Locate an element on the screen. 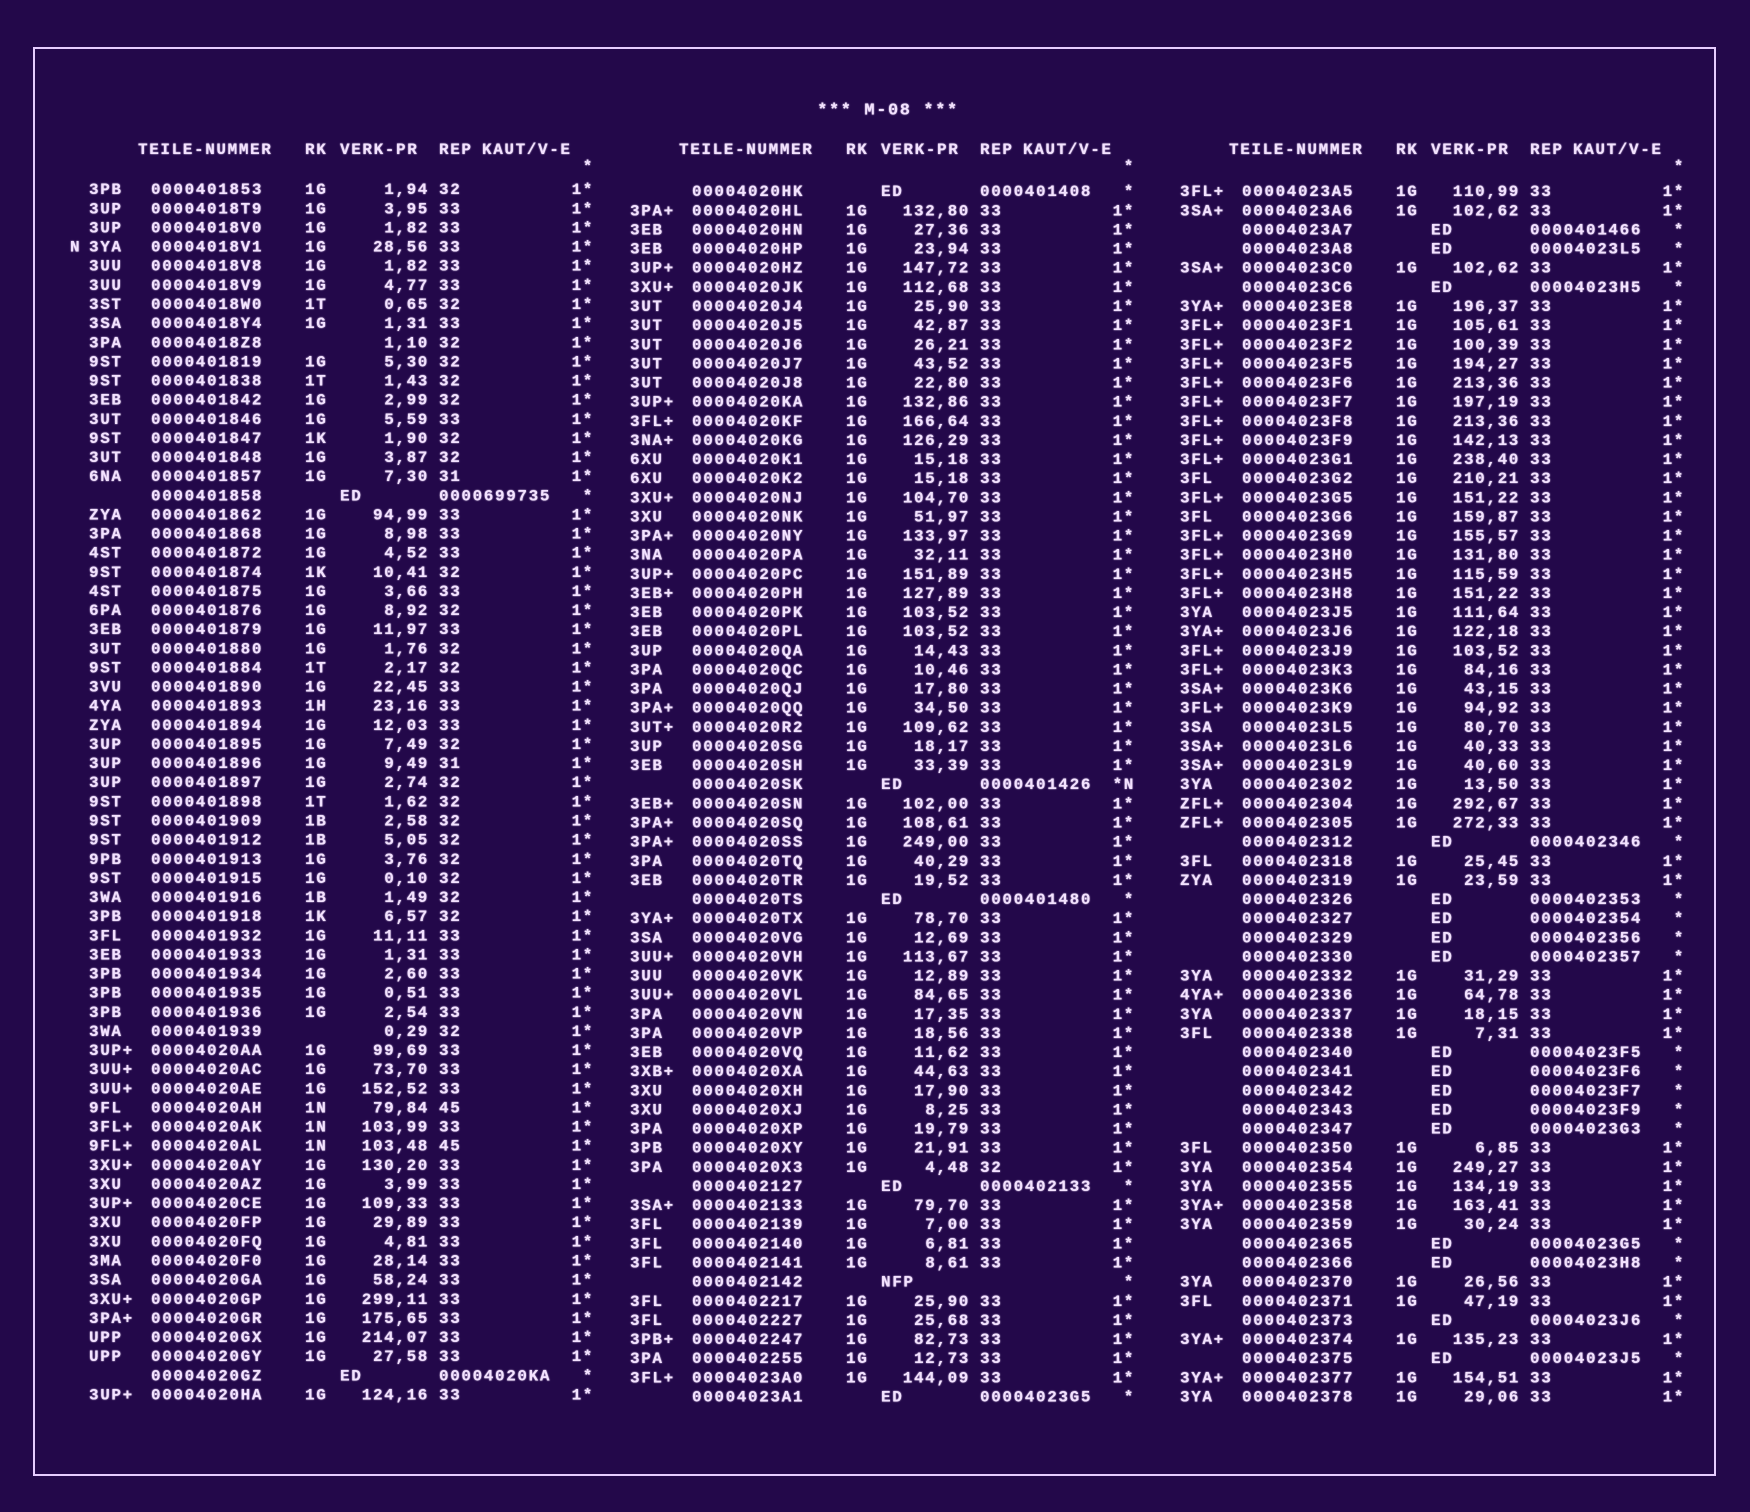 The width and height of the screenshot is (1750, 1512). cell-part: 00004023L5 is located at coordinates (1298, 728).